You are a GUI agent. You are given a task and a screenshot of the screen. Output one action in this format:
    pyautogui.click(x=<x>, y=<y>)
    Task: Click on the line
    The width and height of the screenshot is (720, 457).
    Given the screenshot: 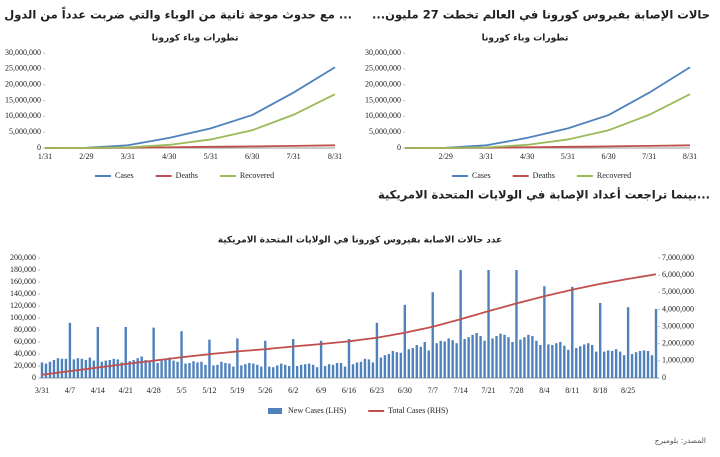 What is the action you would take?
    pyautogui.click(x=190, y=121)
    